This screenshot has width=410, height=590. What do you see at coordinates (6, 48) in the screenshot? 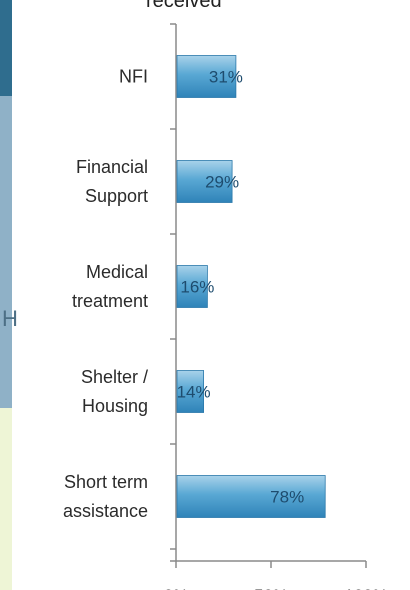
I see `left-panel-top` at bounding box center [6, 48].